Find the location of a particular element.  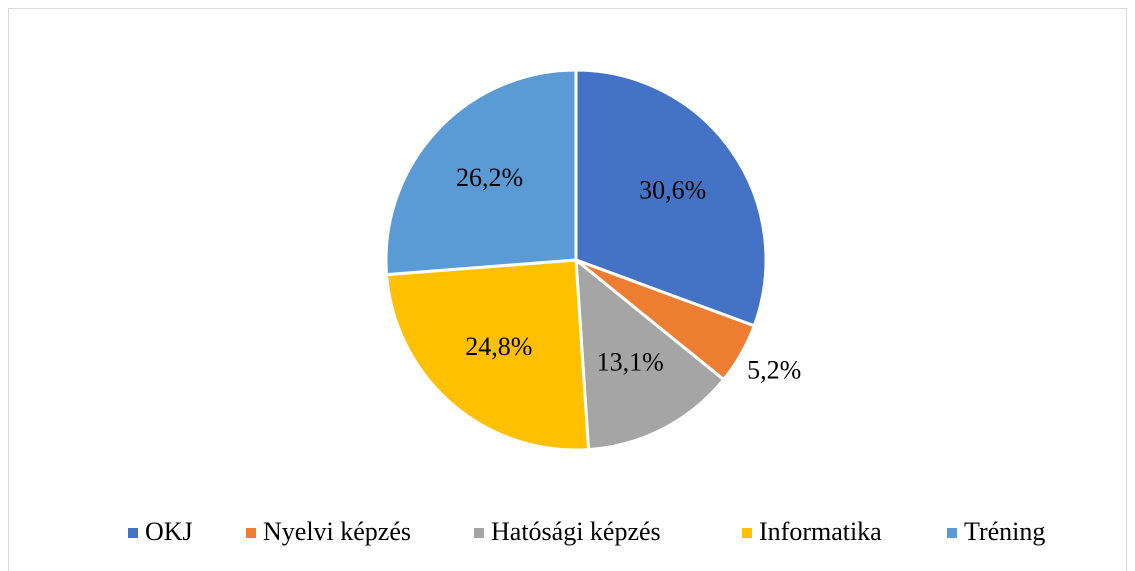

data-label: 5,2% is located at coordinates (774, 370).